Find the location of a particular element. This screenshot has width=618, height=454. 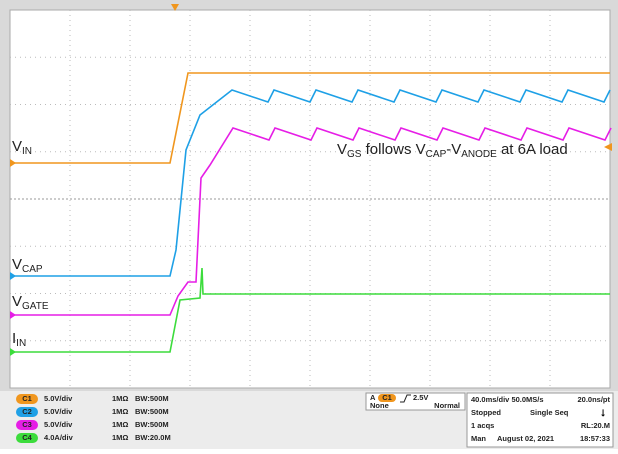

channel-badge-label: C2 is located at coordinates (27, 411).